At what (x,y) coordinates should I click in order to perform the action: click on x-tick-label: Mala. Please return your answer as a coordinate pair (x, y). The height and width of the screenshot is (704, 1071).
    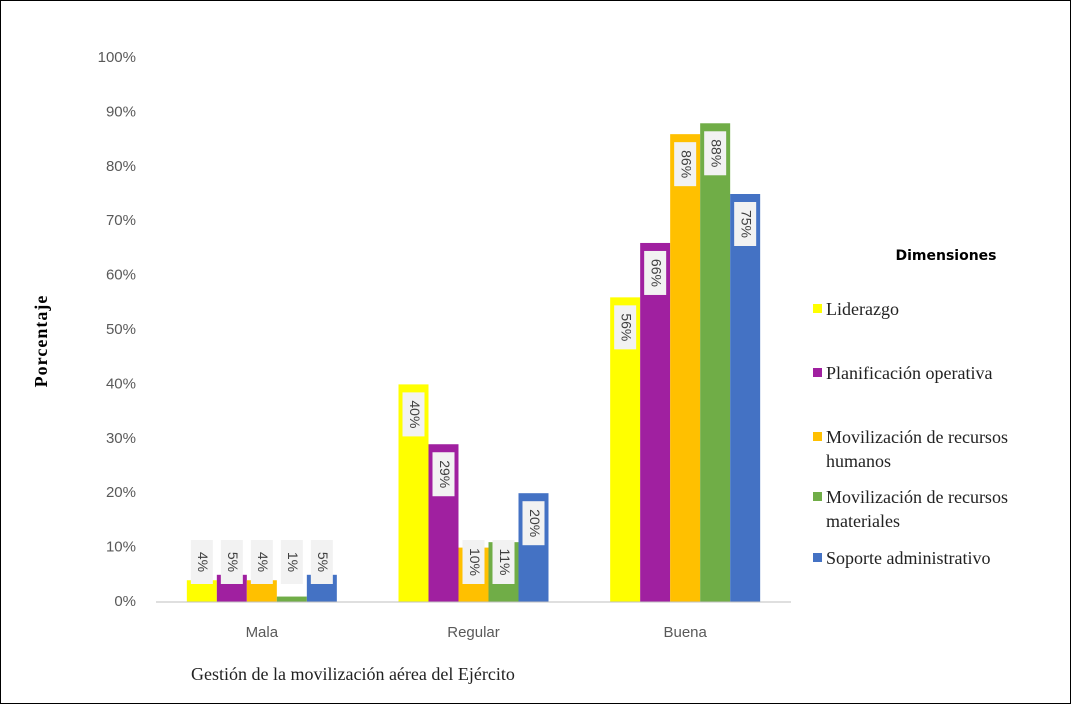
    Looking at the image, I should click on (262, 632).